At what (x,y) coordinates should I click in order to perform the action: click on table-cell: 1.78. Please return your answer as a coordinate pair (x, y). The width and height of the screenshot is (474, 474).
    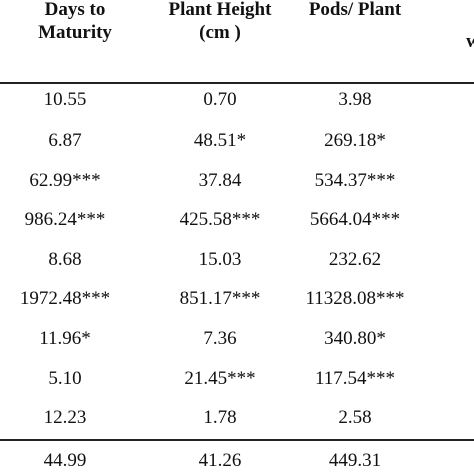
    Looking at the image, I should click on (220, 417).